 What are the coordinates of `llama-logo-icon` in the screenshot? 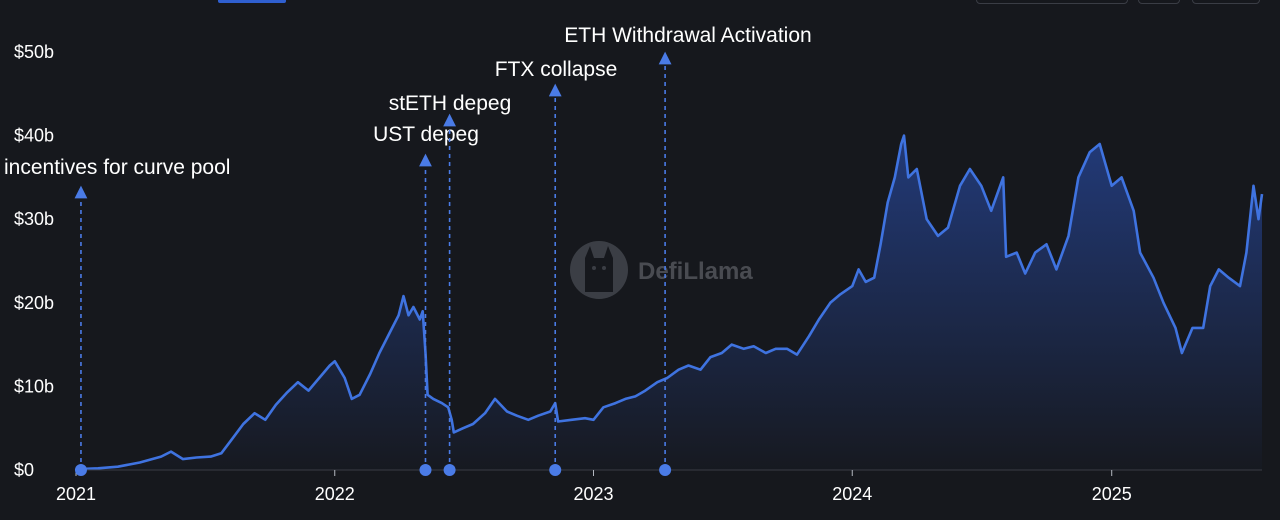 It's located at (599, 270).